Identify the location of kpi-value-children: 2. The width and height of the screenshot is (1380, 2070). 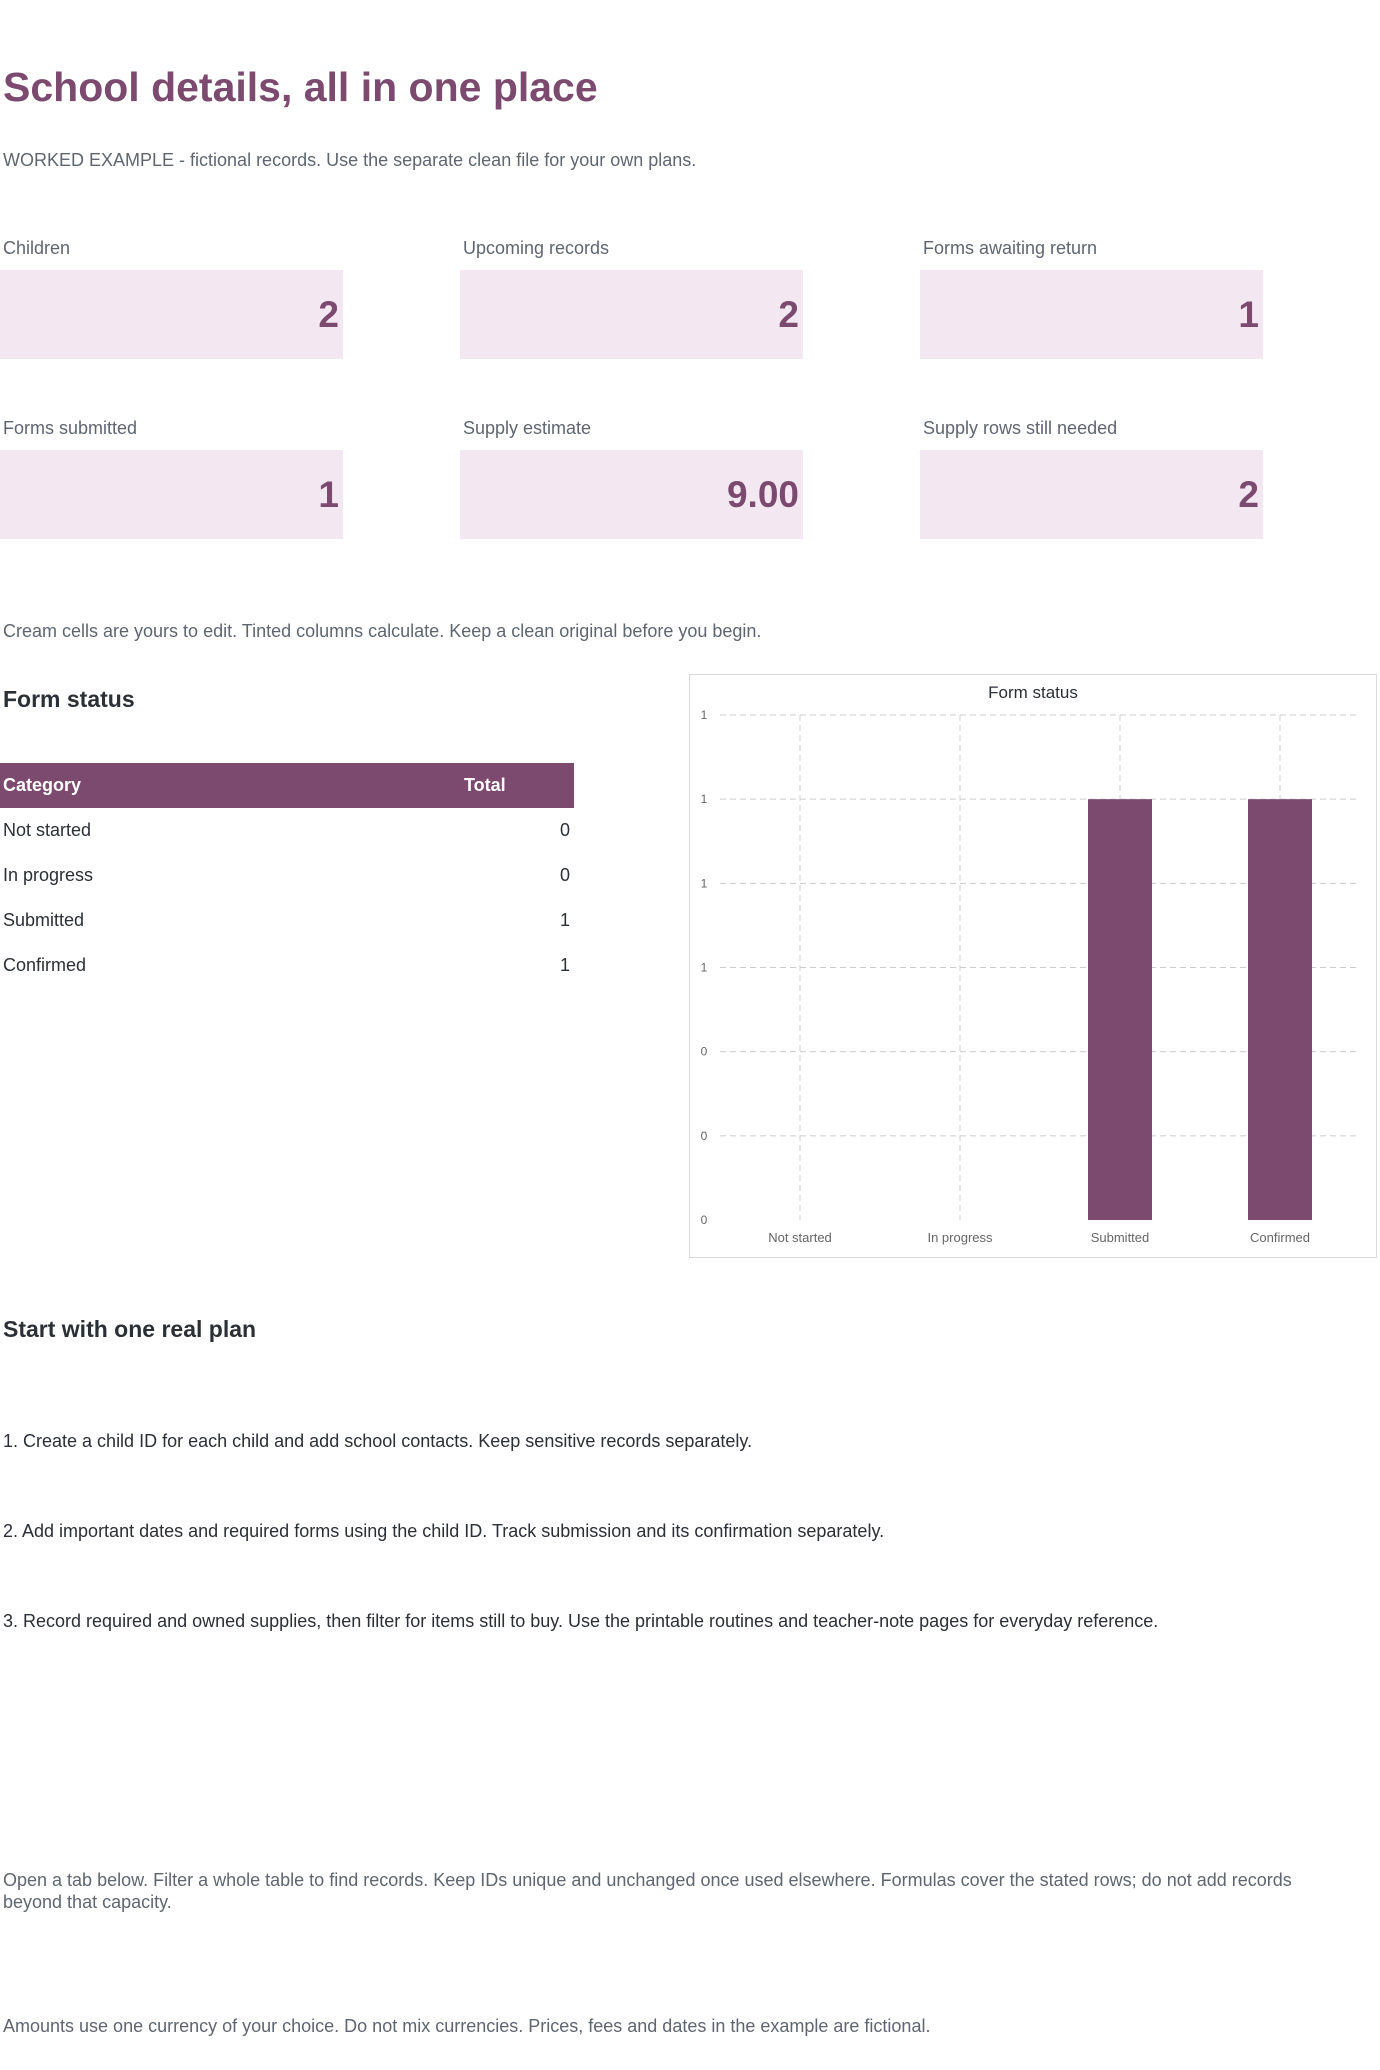
(328, 314).